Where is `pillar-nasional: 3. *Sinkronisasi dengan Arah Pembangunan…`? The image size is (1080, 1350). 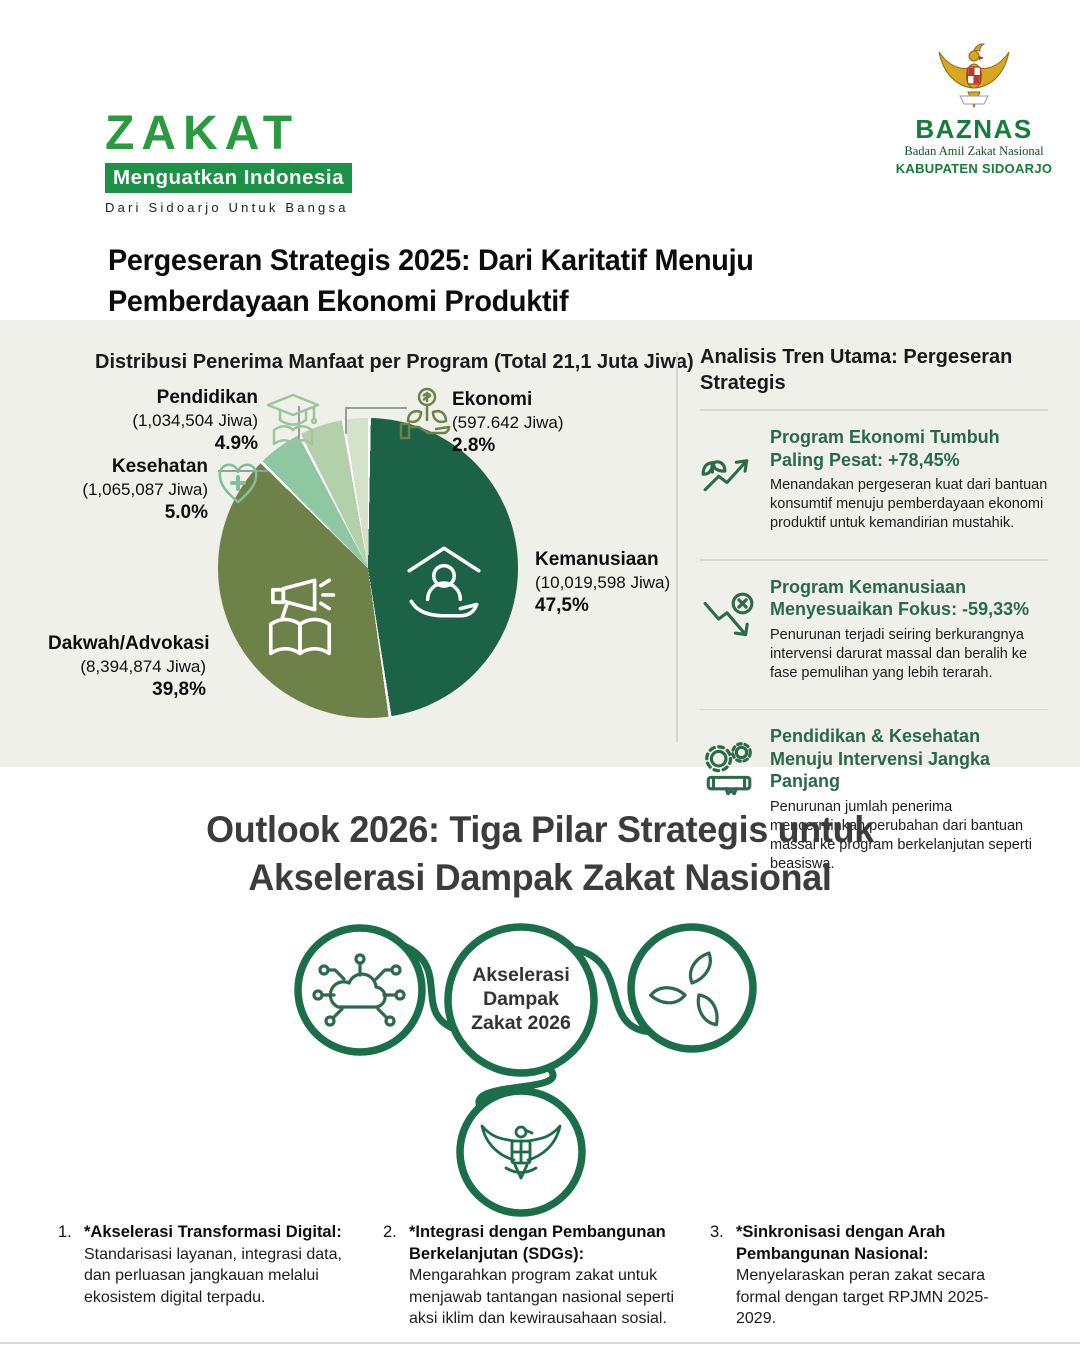 pillar-nasional: 3. *Sinkronisasi dengan Arah Pembangunan… is located at coordinates (861, 1276).